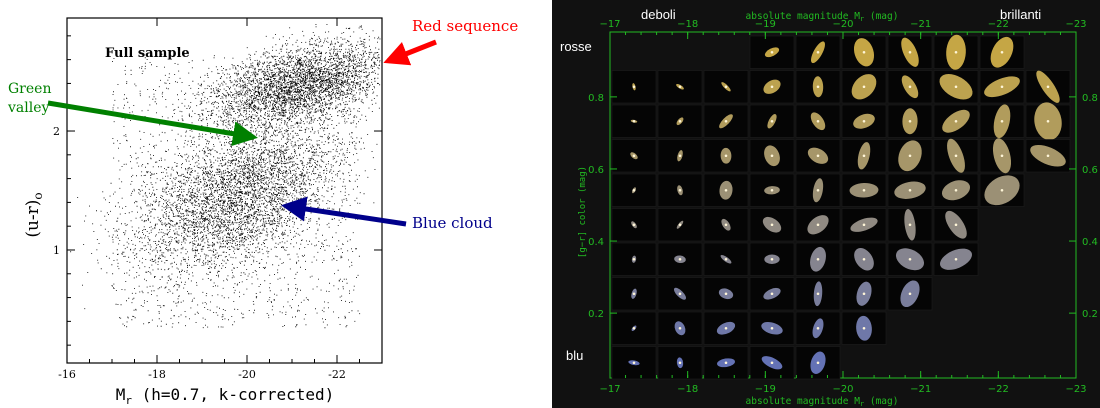  Describe the element at coordinates (822, 402) in the screenshot. I see `bottom-x-axis-label: absolute magnitude Mr (mag)` at that location.